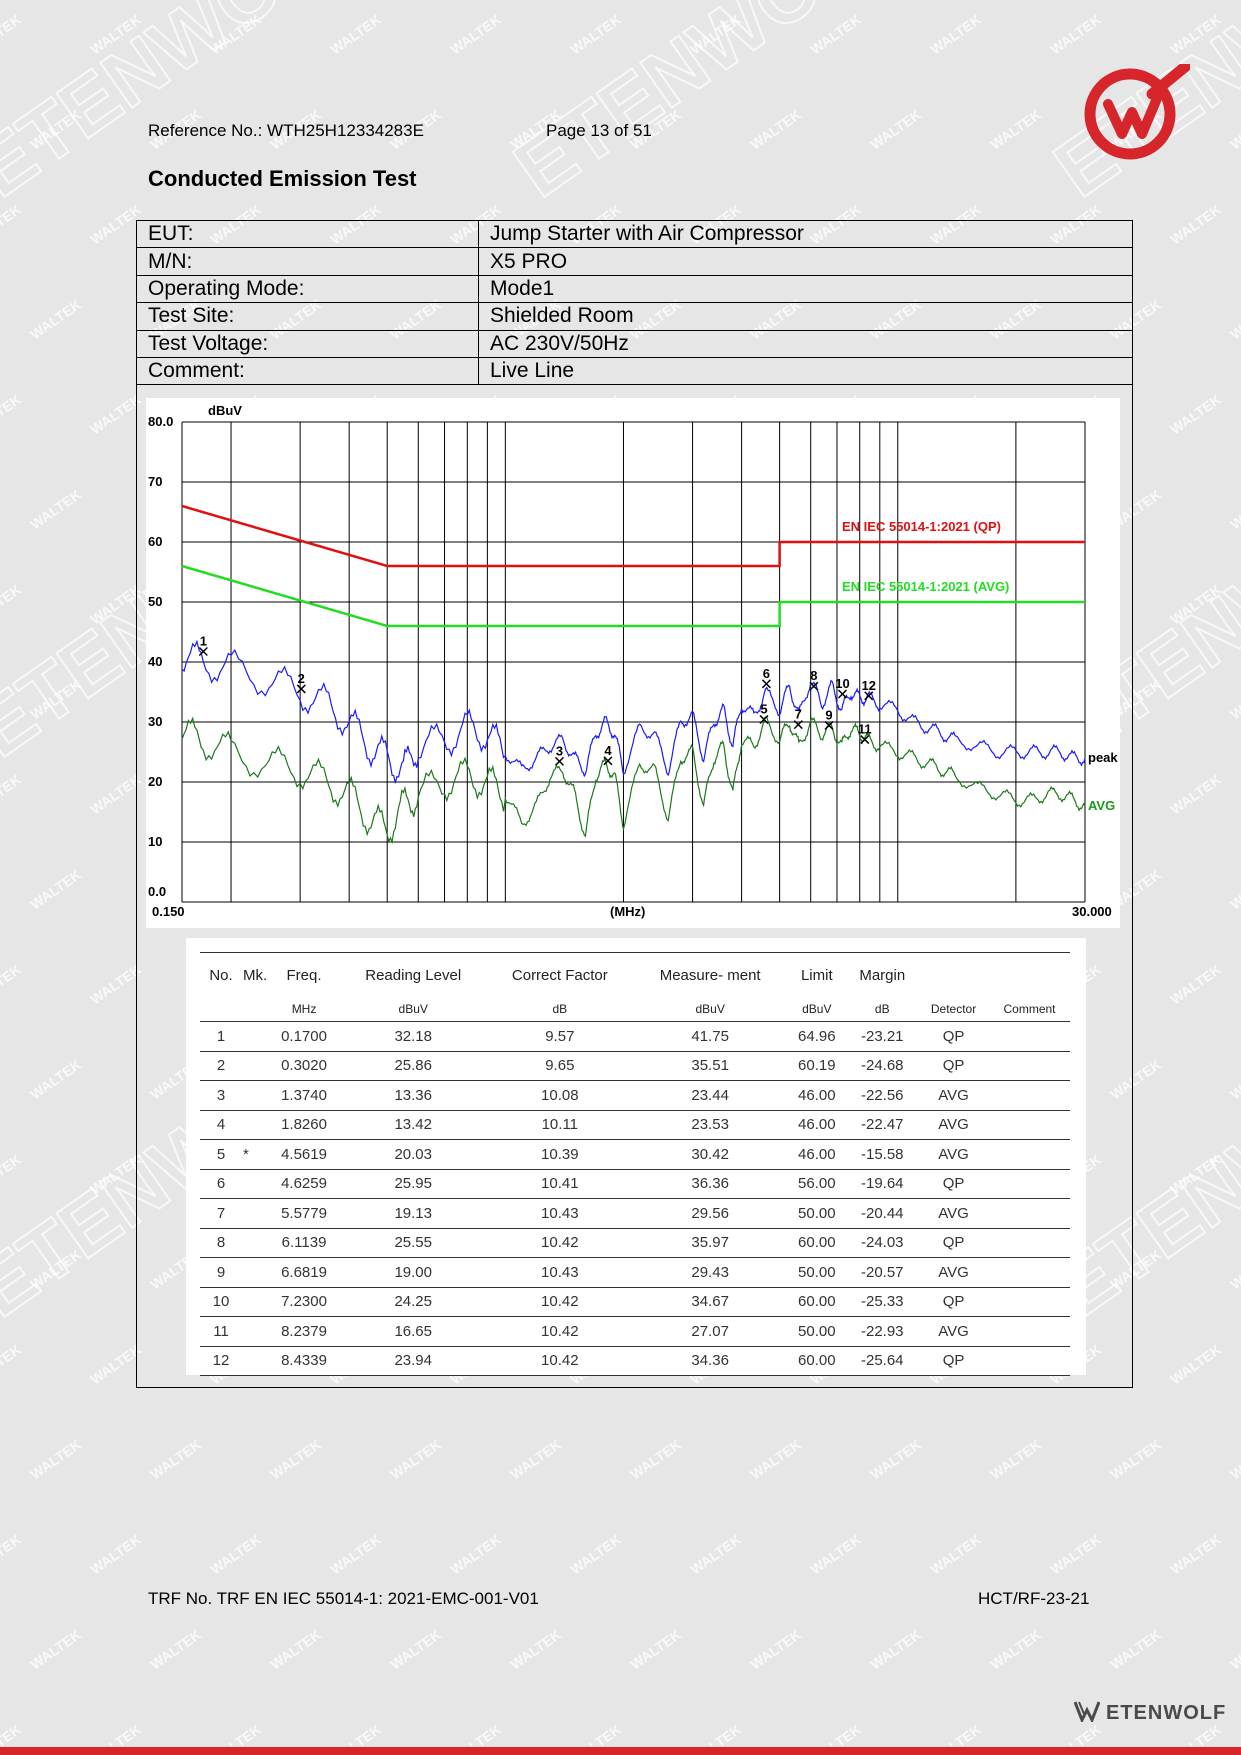 This screenshot has width=1241, height=1755. What do you see at coordinates (560, 1184) in the screenshot?
I see `table-cell: 10.41` at bounding box center [560, 1184].